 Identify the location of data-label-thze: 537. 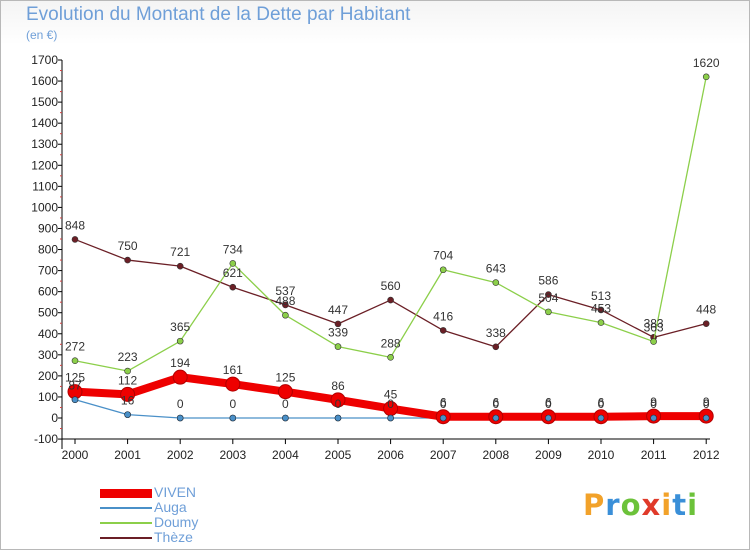
(285, 291).